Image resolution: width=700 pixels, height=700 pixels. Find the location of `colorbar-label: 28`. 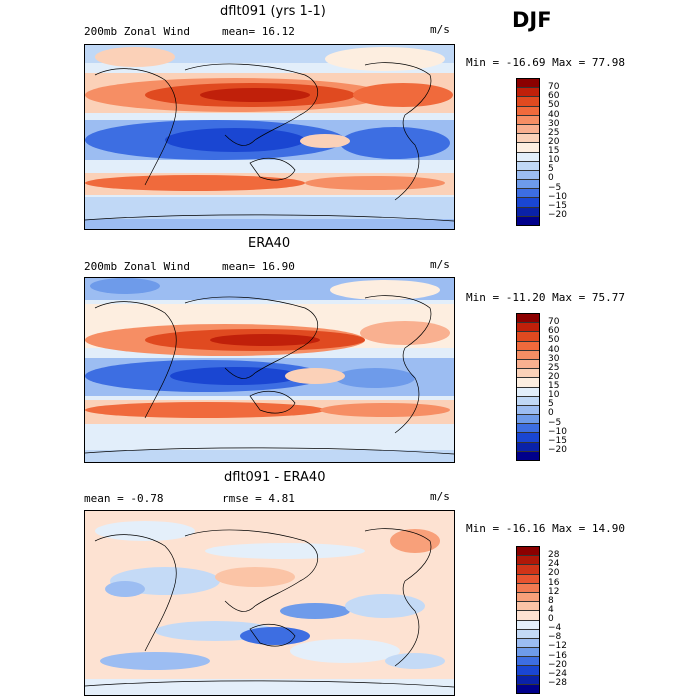

colorbar-label: 28 is located at coordinates (554, 555).